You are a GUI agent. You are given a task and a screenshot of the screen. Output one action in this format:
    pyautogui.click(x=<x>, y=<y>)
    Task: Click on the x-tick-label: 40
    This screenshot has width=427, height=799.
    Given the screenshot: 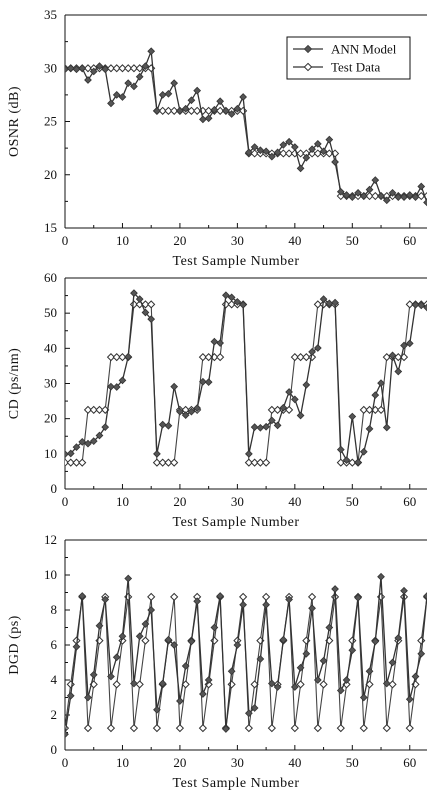 What is the action you would take?
    pyautogui.click(x=294, y=501)
    